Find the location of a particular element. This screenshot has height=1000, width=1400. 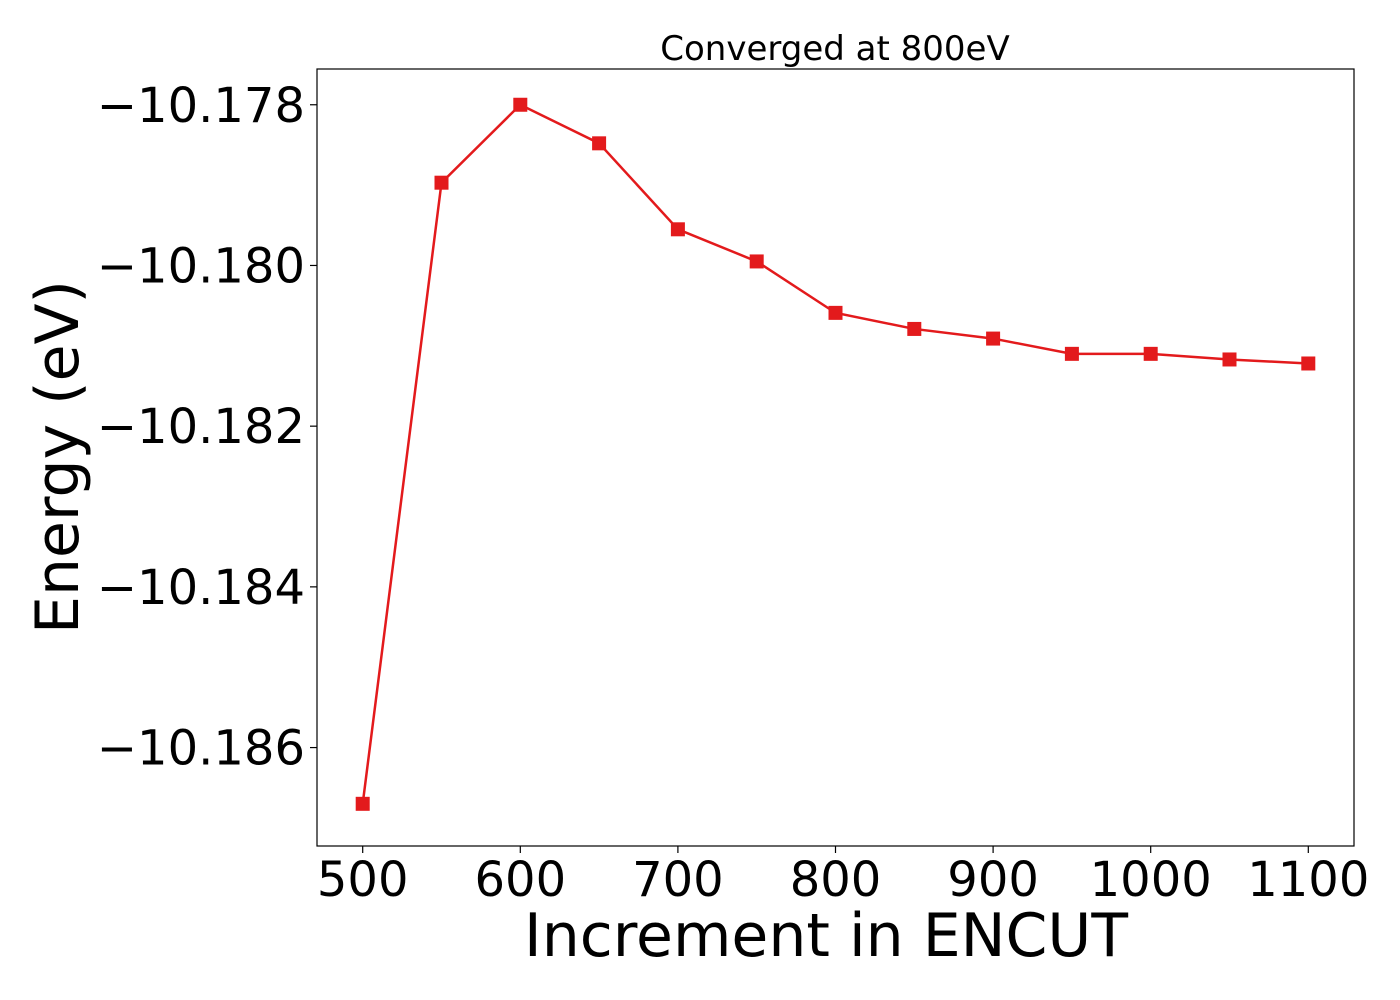

x-axis-label: Increment in ENCUT is located at coordinates (826, 936).